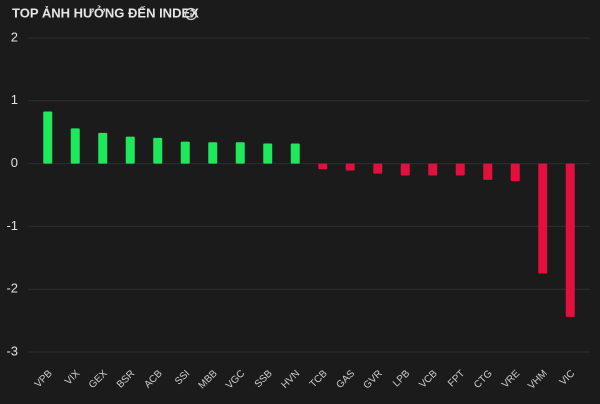 Image resolution: width=600 pixels, height=404 pixels. I want to click on x-tick-label: VIC, so click(568, 378).